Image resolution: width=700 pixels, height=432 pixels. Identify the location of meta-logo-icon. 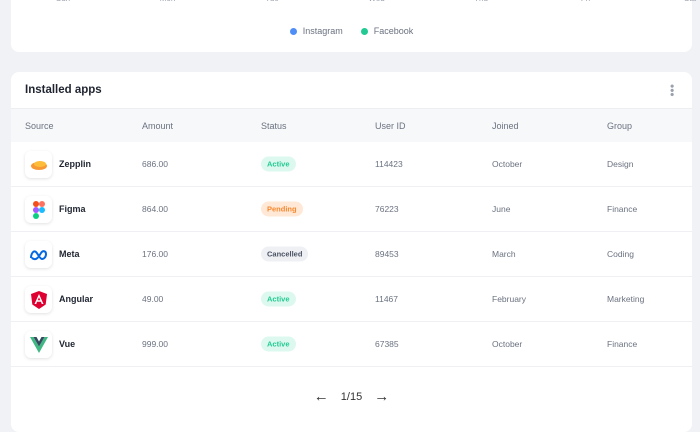
(38, 254).